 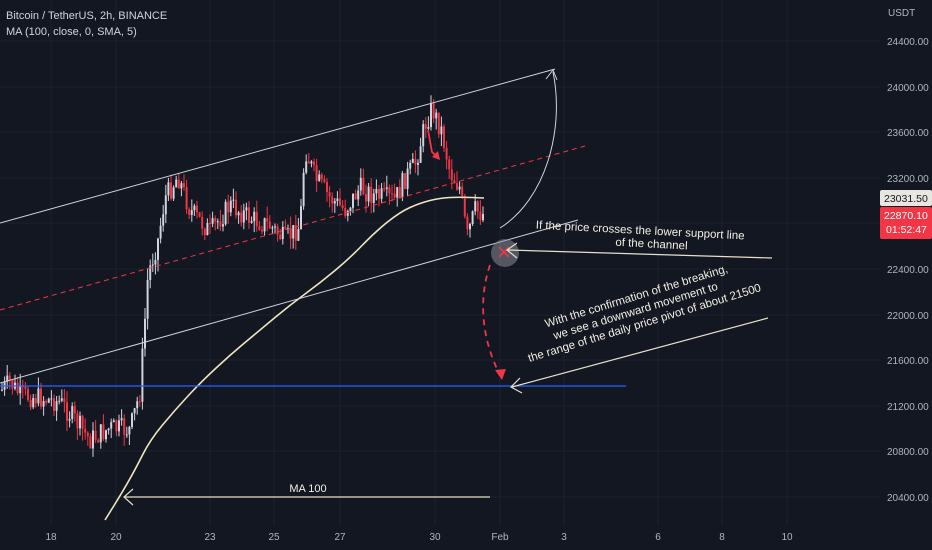 What do you see at coordinates (908, 498) in the screenshot?
I see `price-tick-label: 20400.00` at bounding box center [908, 498].